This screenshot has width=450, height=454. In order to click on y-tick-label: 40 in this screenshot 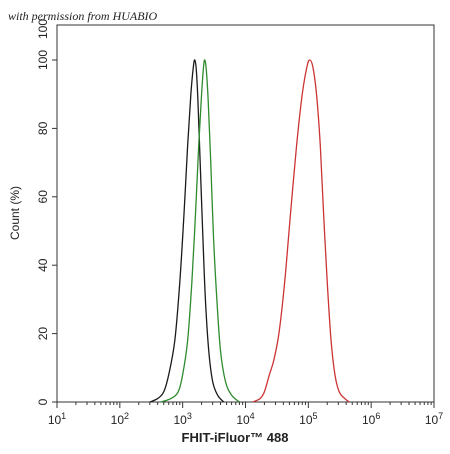, I will do `click(43, 265)`.